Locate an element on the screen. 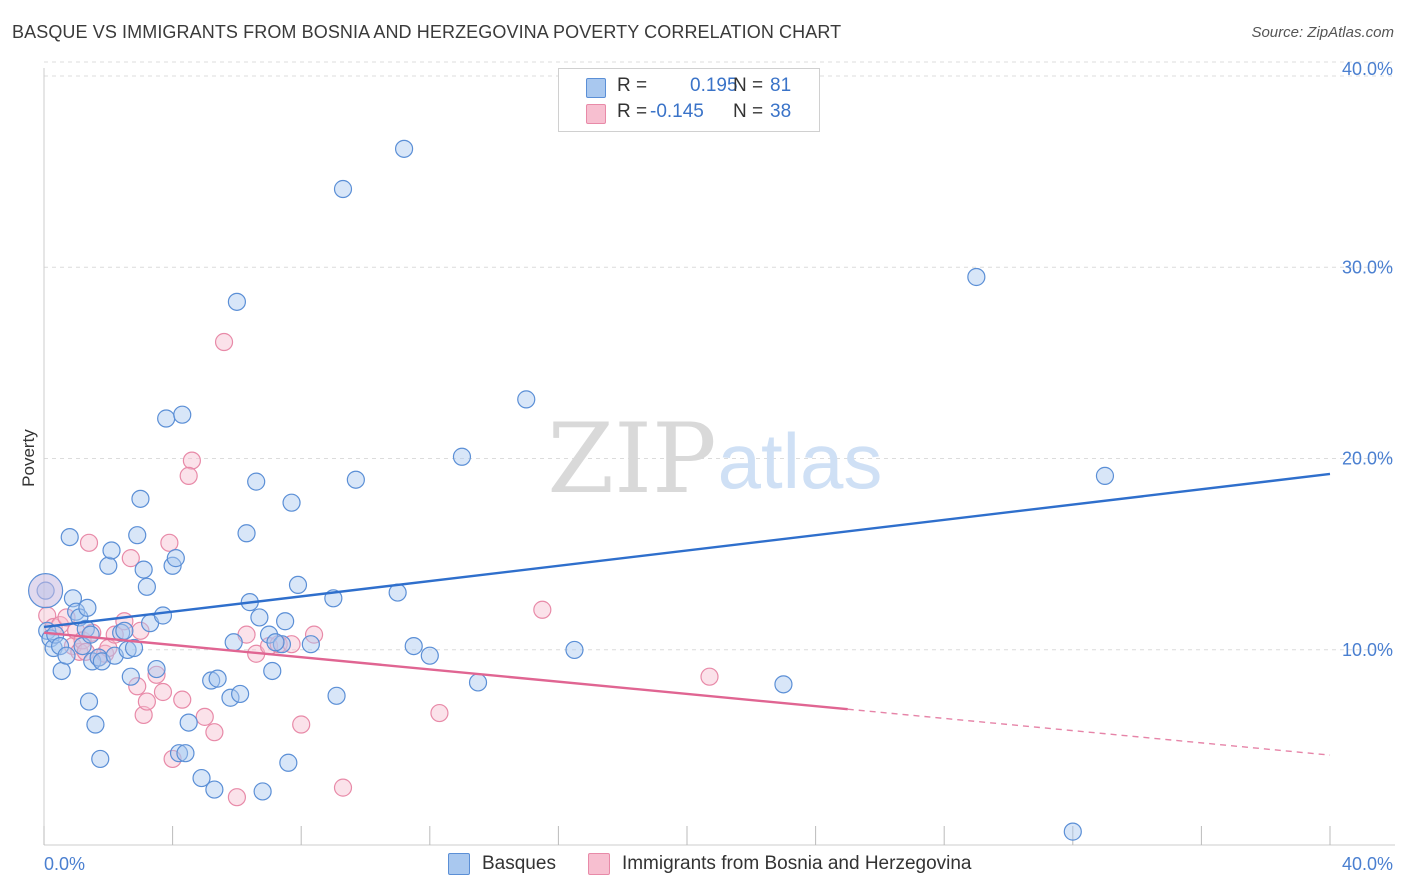 This screenshot has width=1406, height=892. y-tick-label-20: 20.0% is located at coordinates (1367, 459).